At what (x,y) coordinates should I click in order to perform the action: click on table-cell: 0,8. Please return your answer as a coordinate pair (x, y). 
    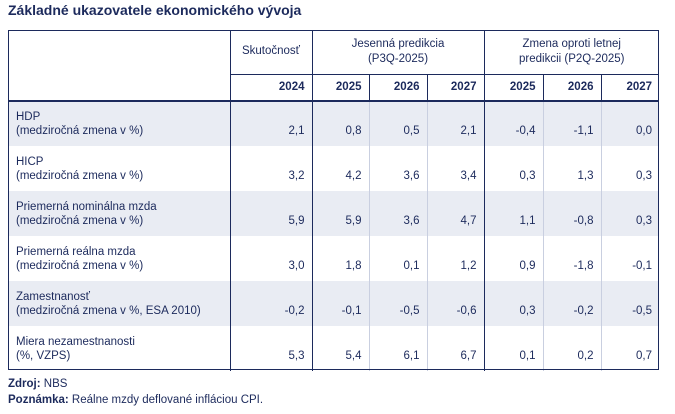
    Looking at the image, I should click on (340, 123).